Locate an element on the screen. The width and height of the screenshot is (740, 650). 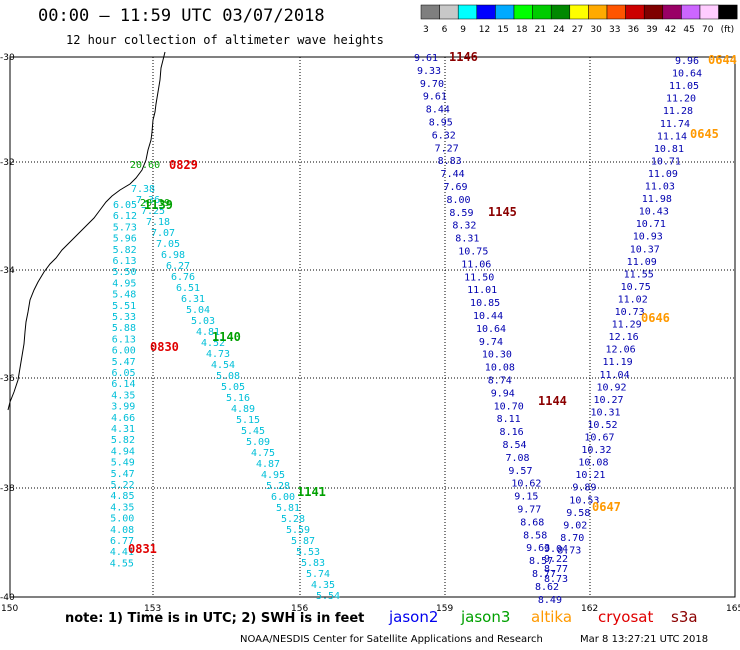
wave-height-label: 7.25 is located at coordinates (153, 211).